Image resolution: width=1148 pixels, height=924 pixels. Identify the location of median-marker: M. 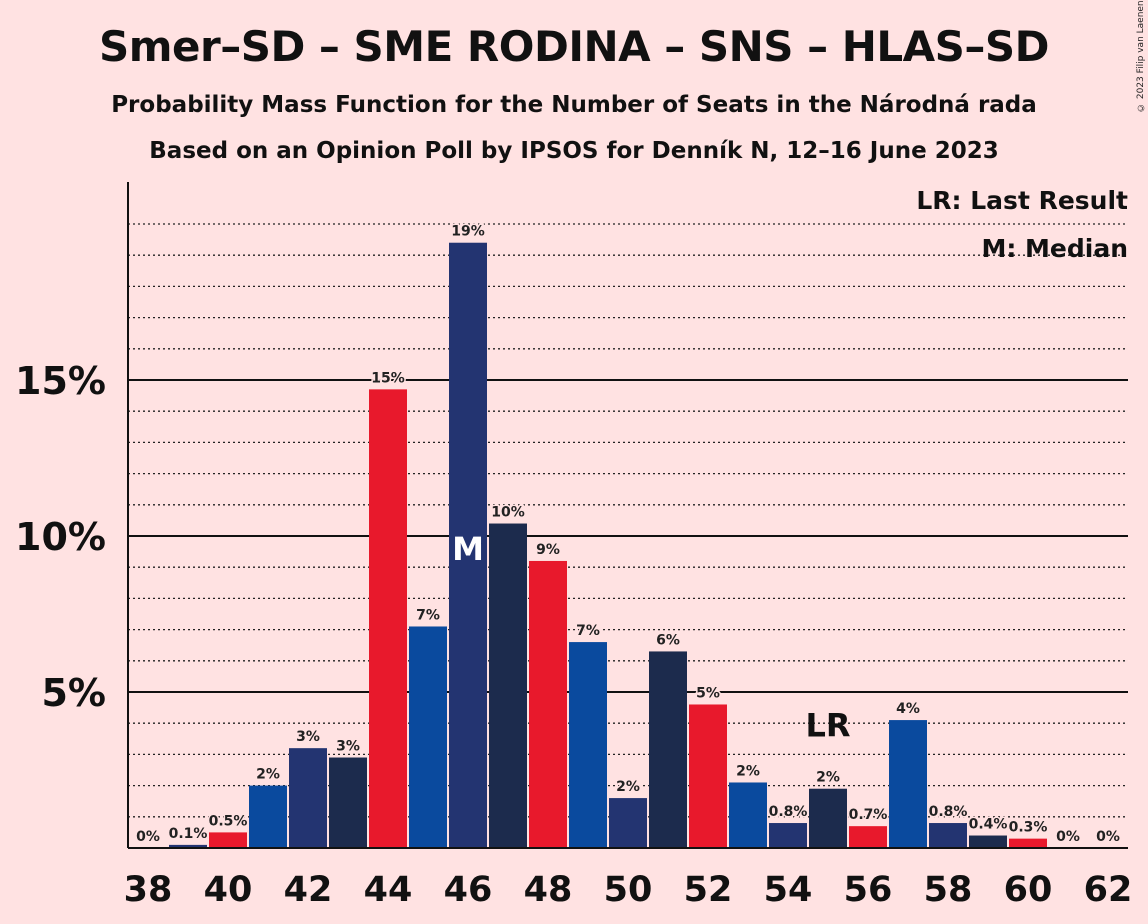
(468, 549).